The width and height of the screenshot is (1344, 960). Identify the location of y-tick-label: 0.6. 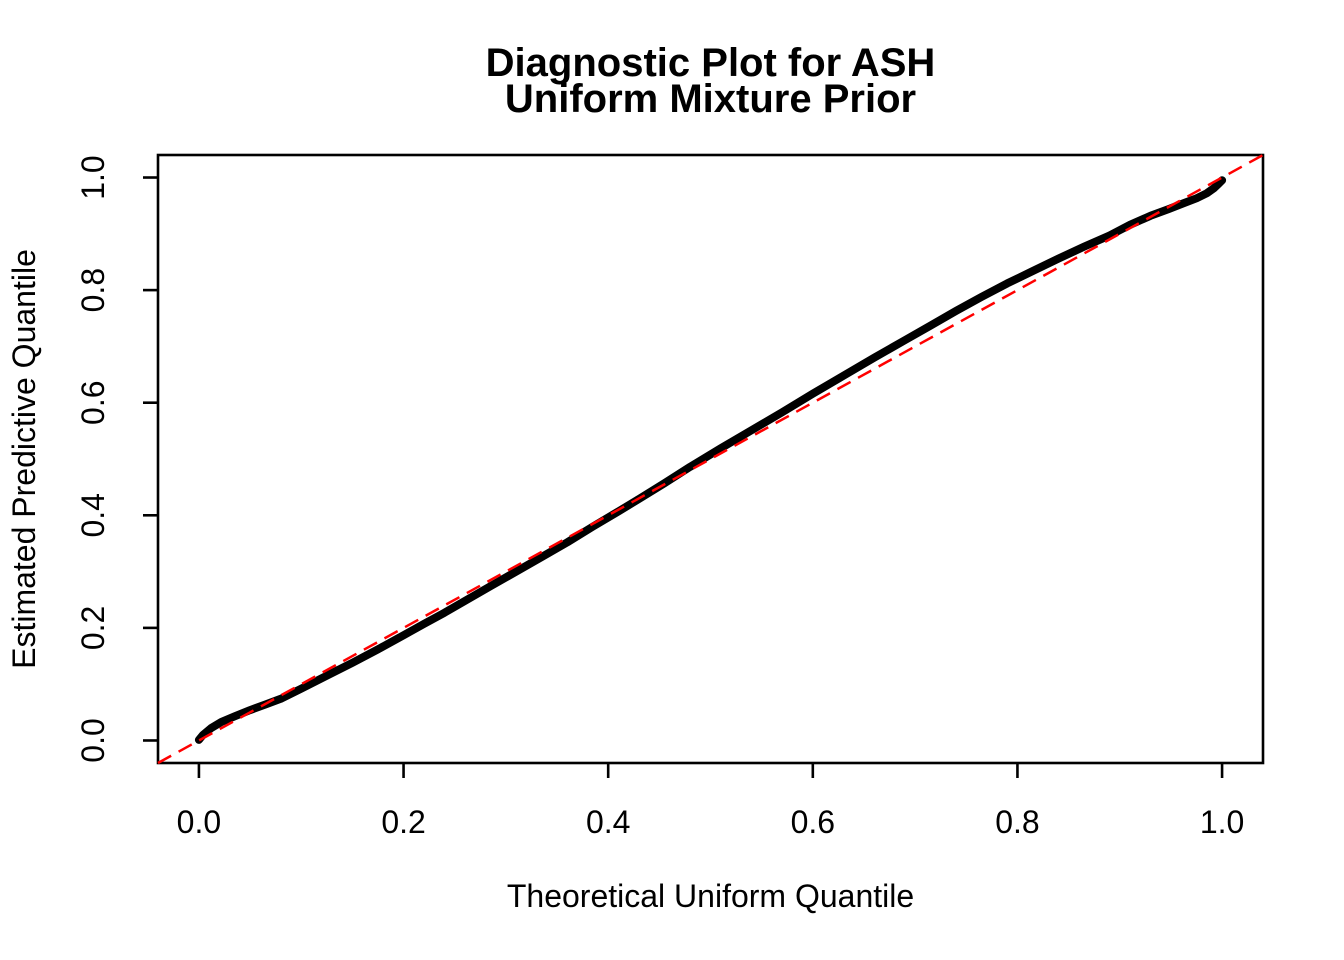
(93, 402).